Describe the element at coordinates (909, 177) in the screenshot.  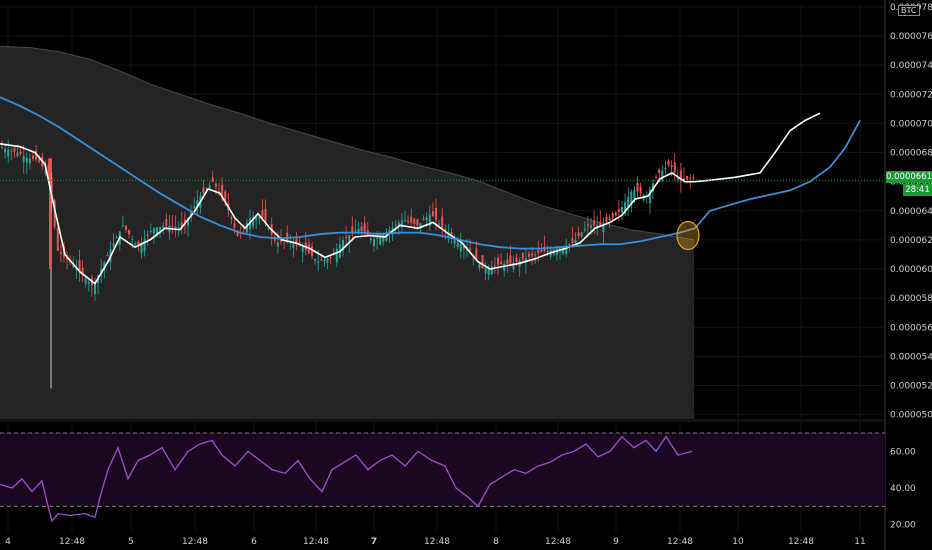
I see `last-price-tag: 0.0000661` at that location.